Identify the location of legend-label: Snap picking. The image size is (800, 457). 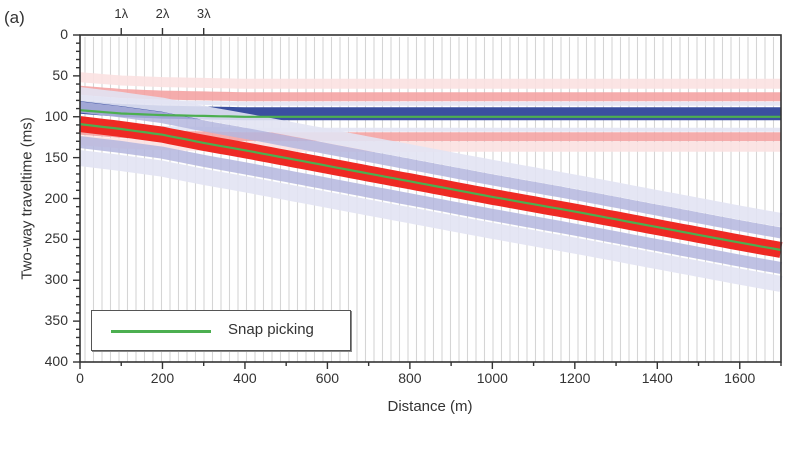
(271, 329).